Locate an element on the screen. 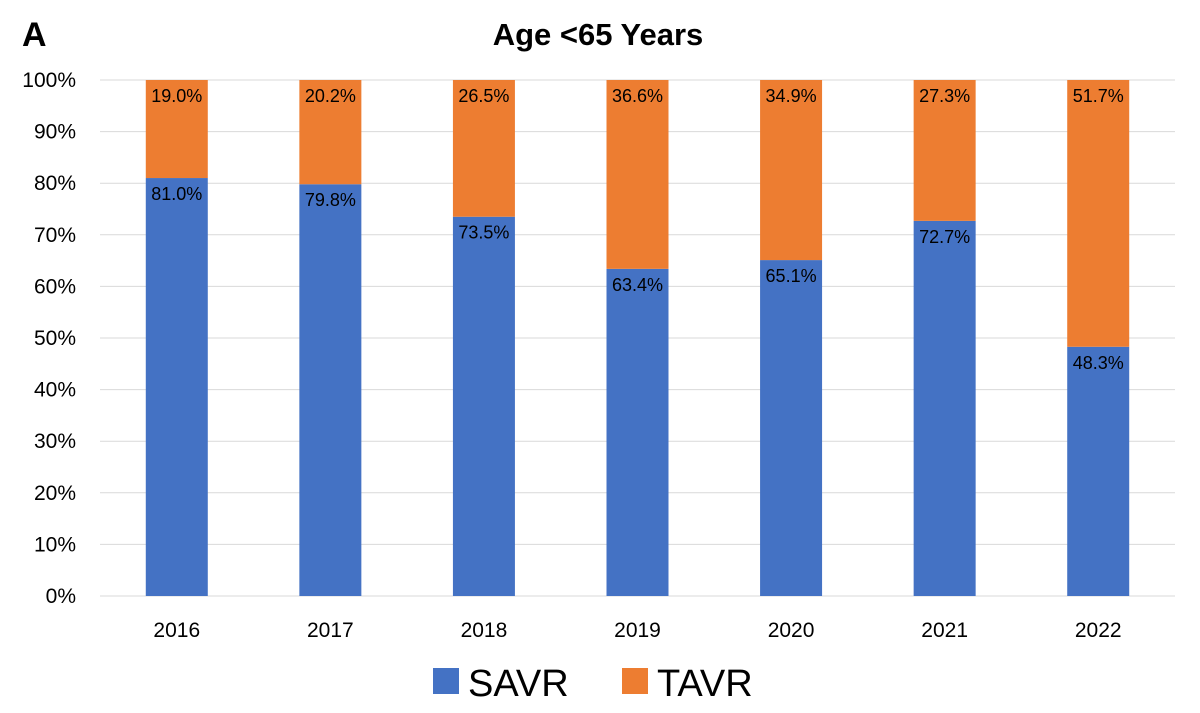 The height and width of the screenshot is (713, 1200). data-label-tavr-2016: 19.0% is located at coordinates (176, 96).